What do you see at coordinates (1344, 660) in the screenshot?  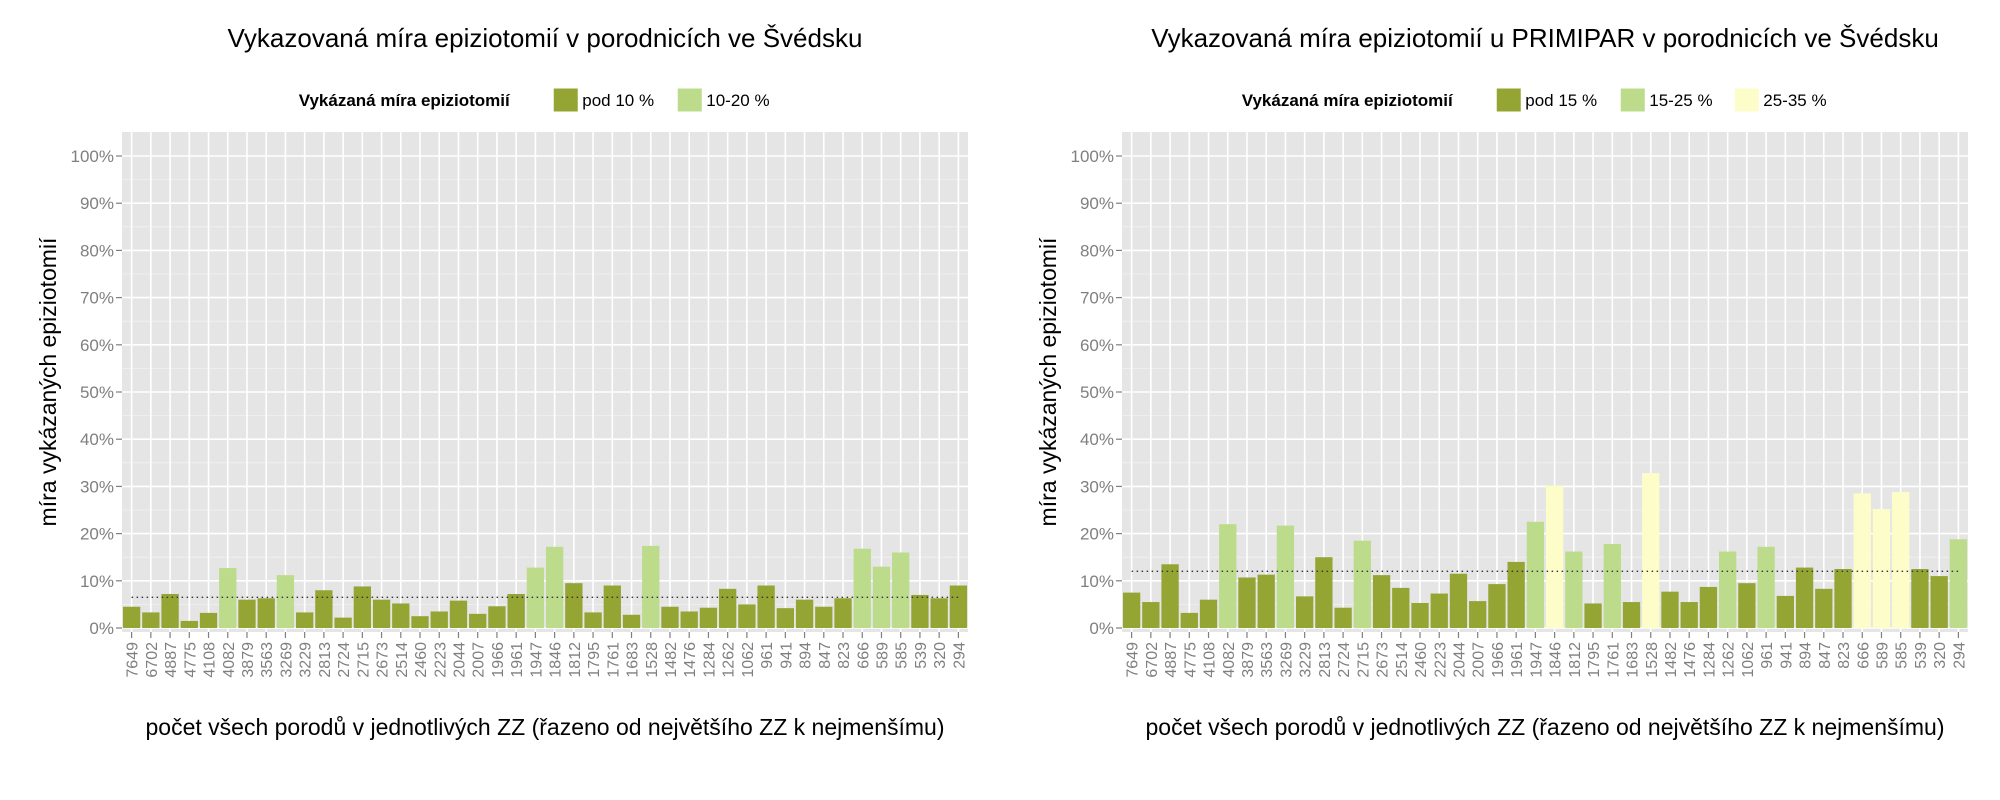 I see `x-tick-label: 2724` at bounding box center [1344, 660].